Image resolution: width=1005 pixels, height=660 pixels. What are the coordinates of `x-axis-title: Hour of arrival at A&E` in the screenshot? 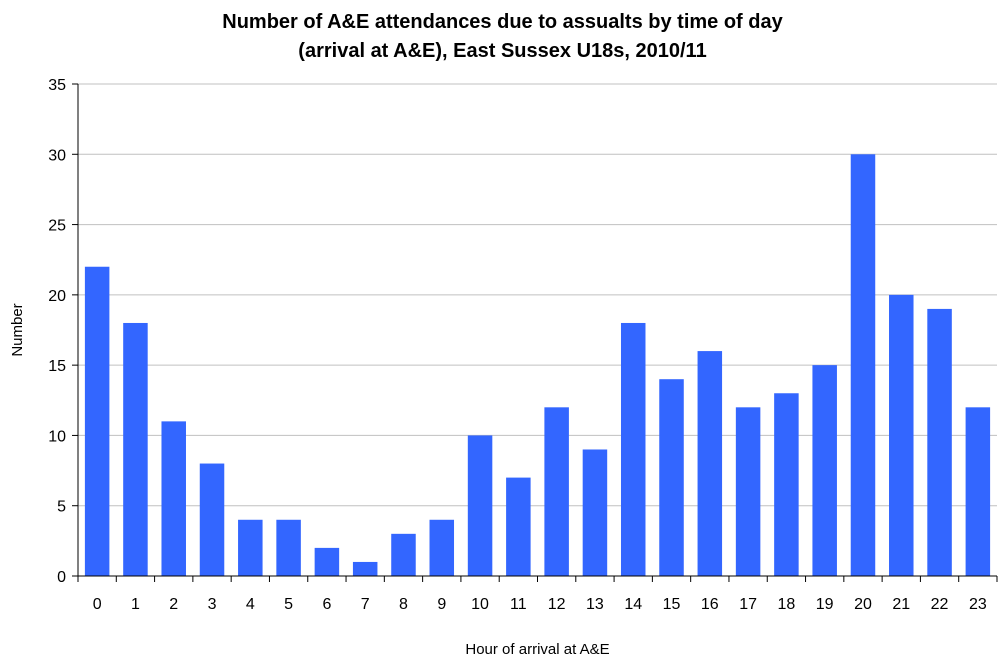 It's located at (537, 649).